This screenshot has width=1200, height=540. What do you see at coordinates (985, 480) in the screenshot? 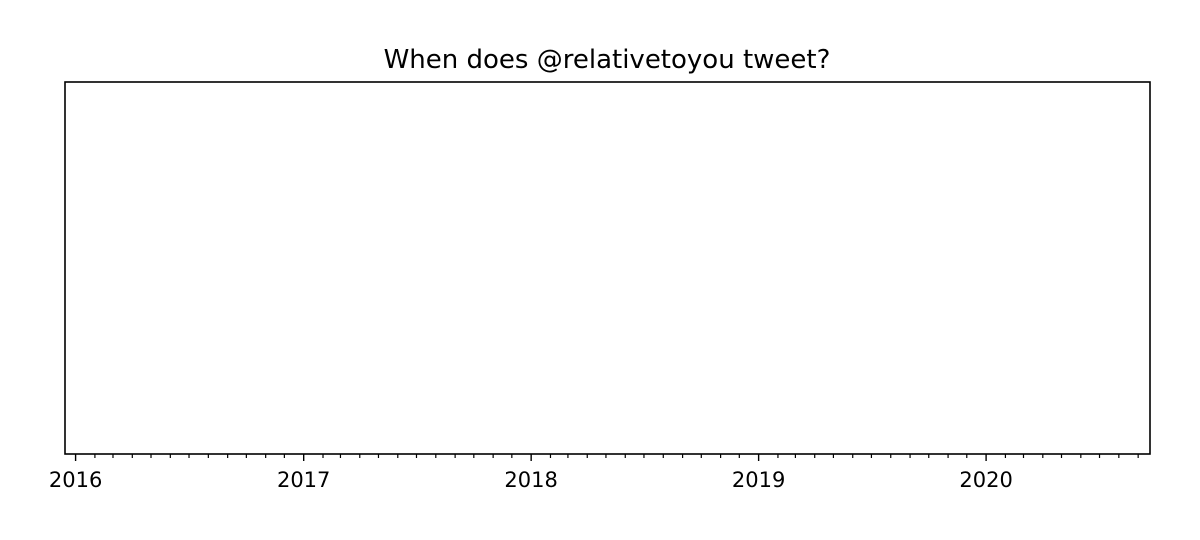
I see `x-tick-label: 2020` at bounding box center [985, 480].